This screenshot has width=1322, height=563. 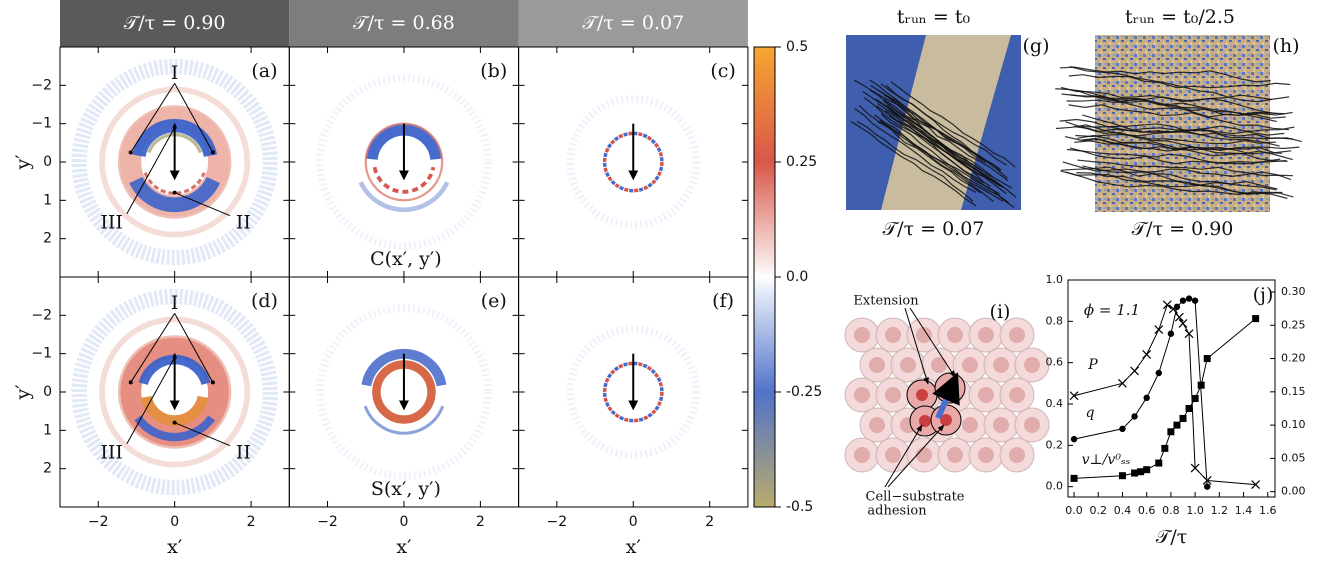 What do you see at coordinates (633, 23) in the screenshot?
I see `column-header: 𝒯/τ = 0.07` at bounding box center [633, 23].